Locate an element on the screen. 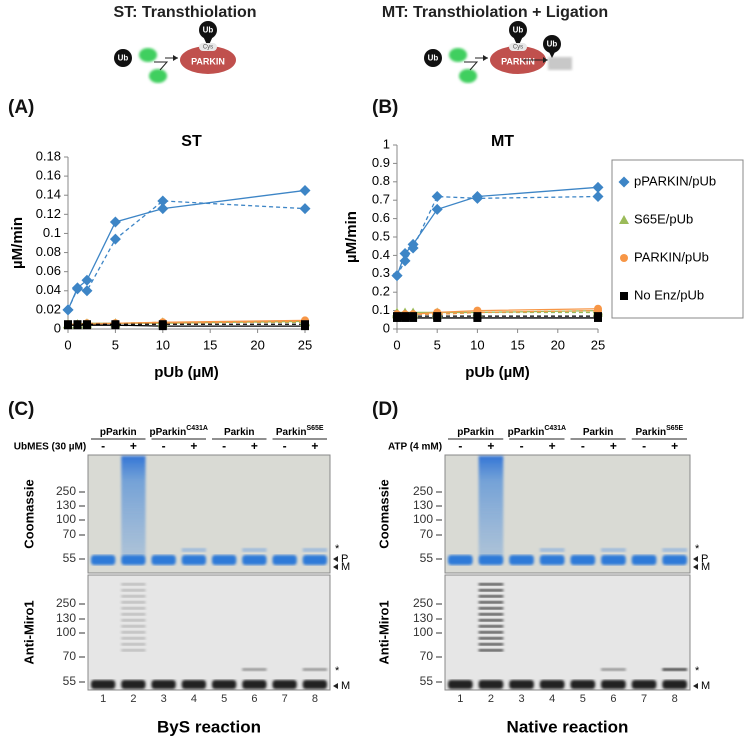 This screenshot has height=741, width=745. lane-group-label: pParkinC431A is located at coordinates (179, 431).